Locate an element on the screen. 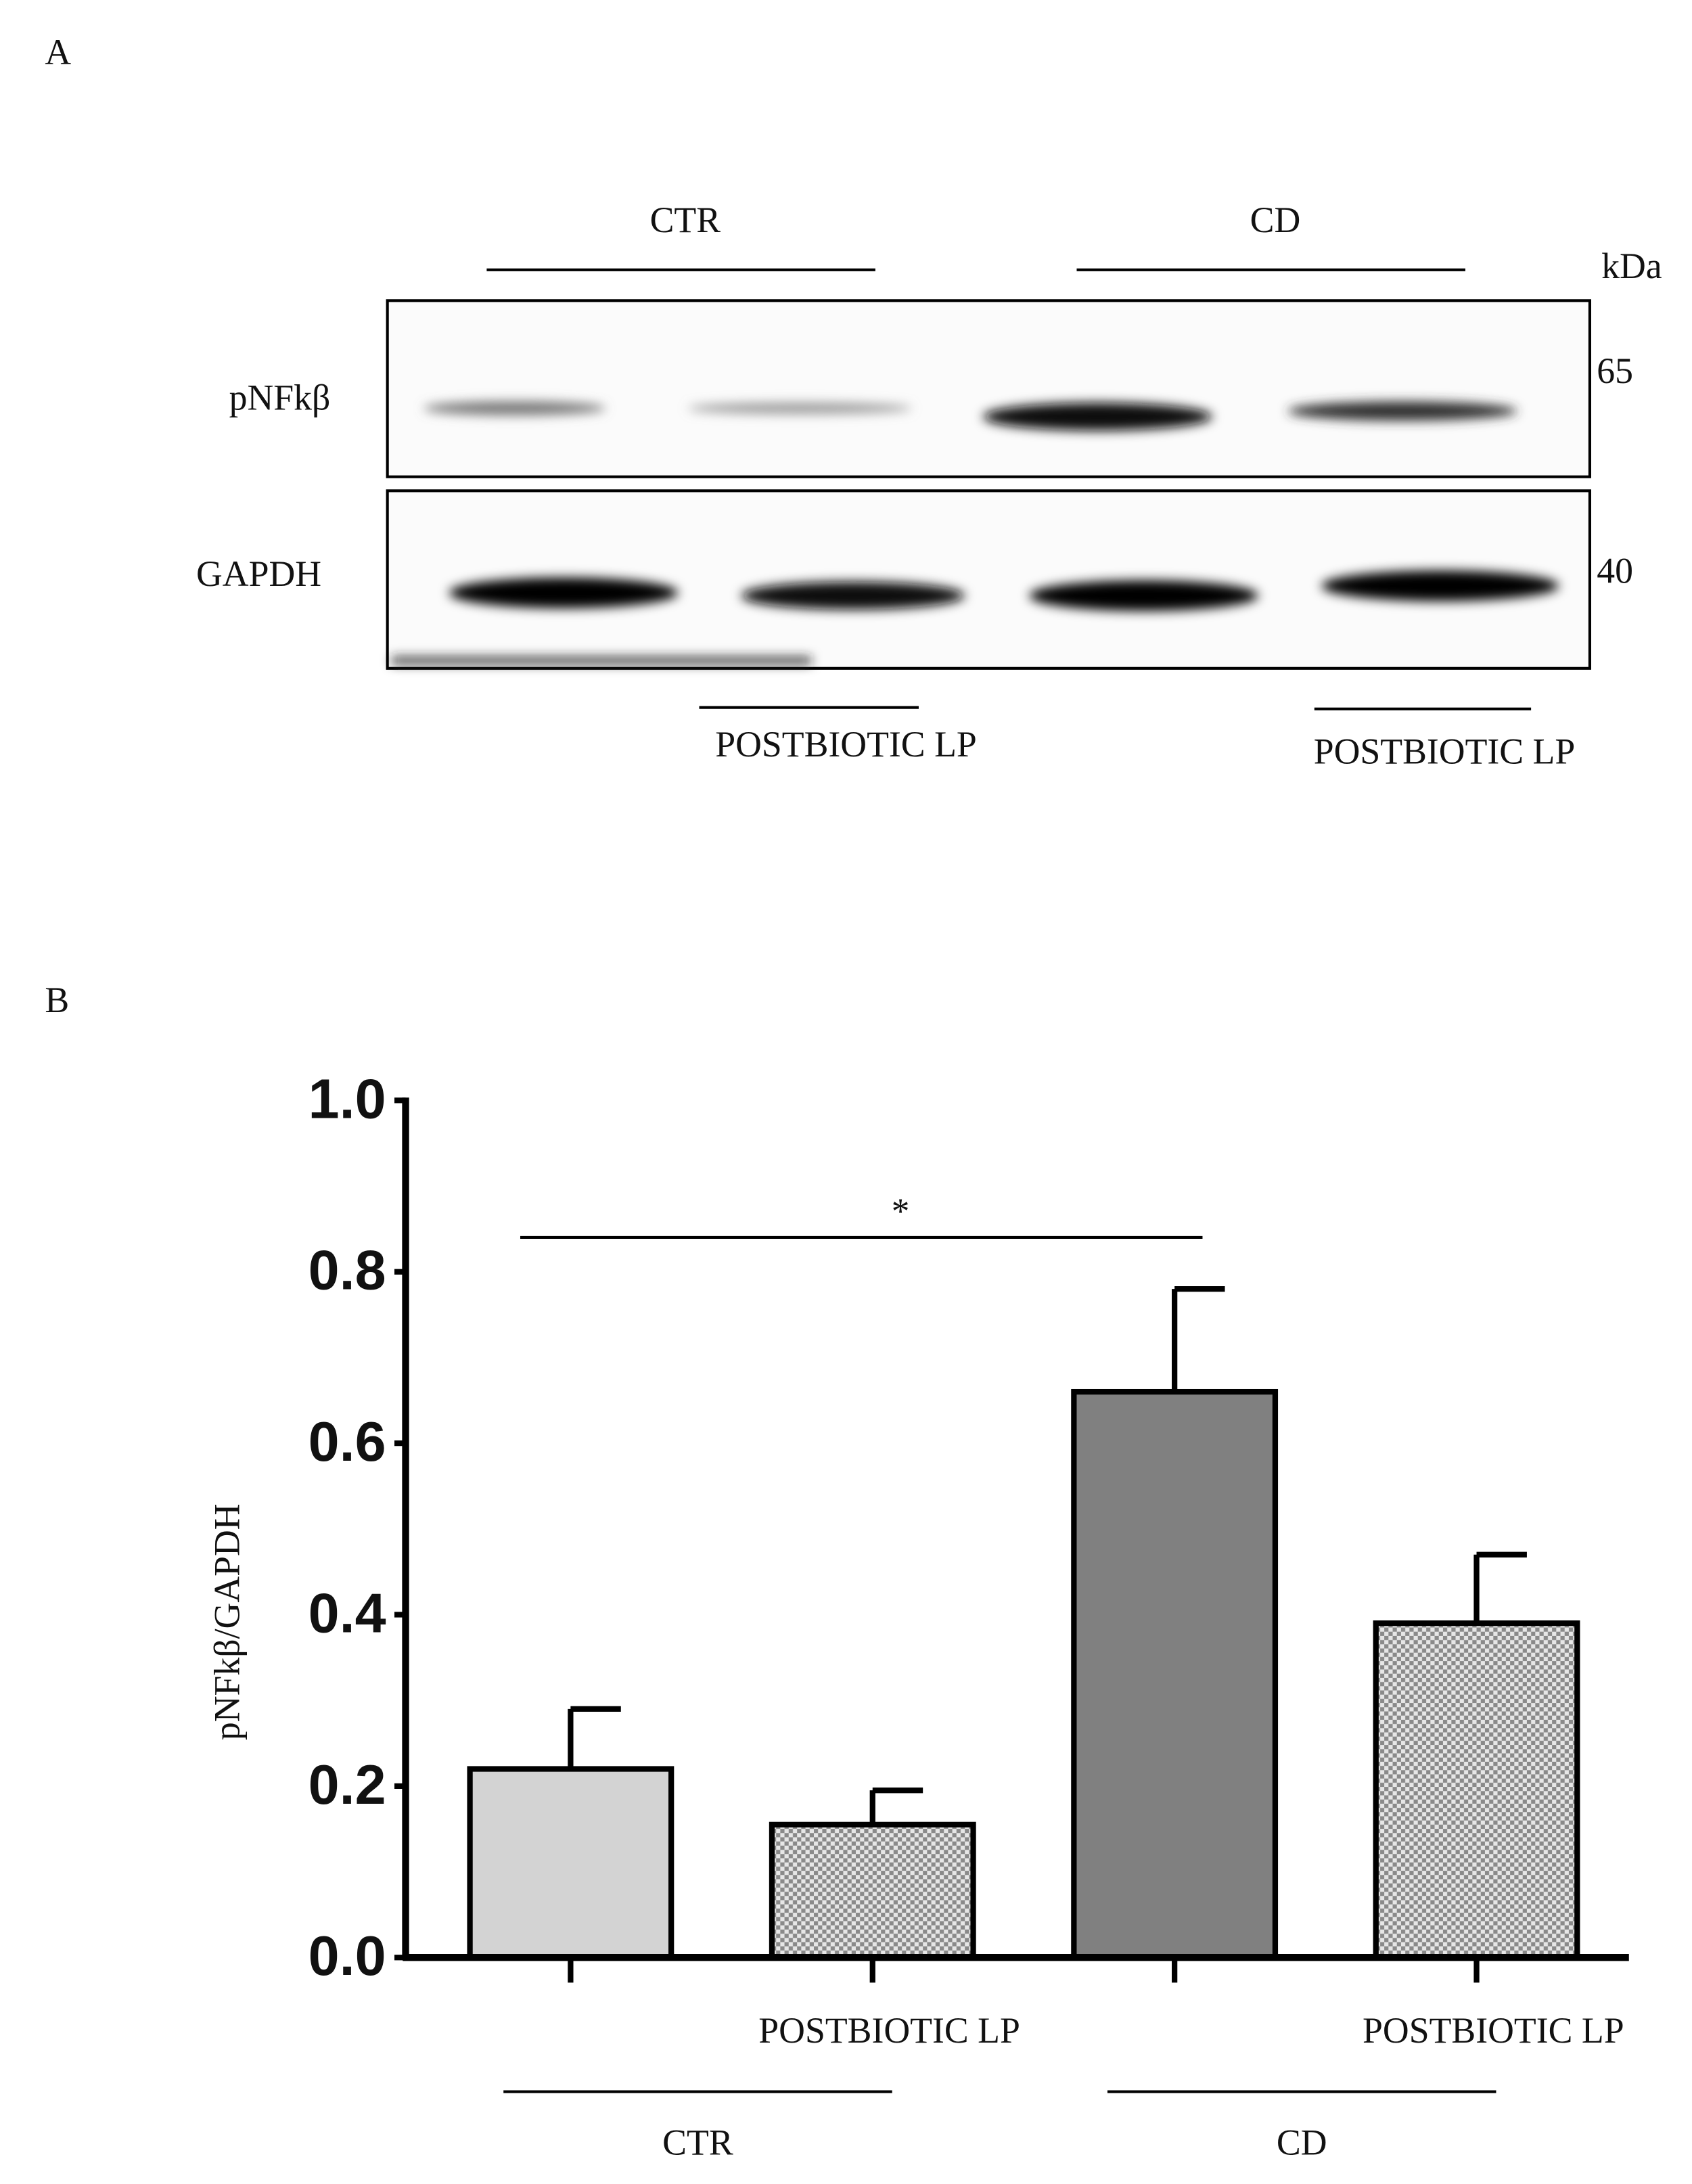  significance-label: * is located at coordinates (901, 1211).